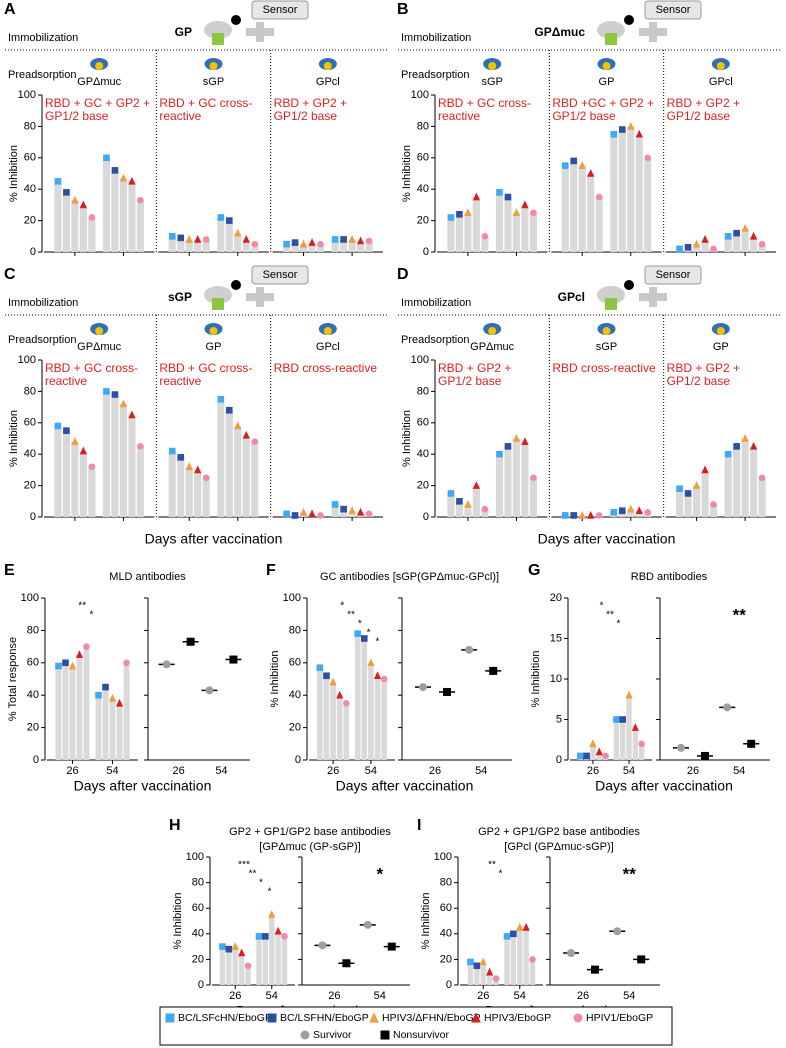 The image size is (786, 1048). I want to click on annotation-box: RBD + GC + GP2 + GP1/2 base, so click(97, 110).